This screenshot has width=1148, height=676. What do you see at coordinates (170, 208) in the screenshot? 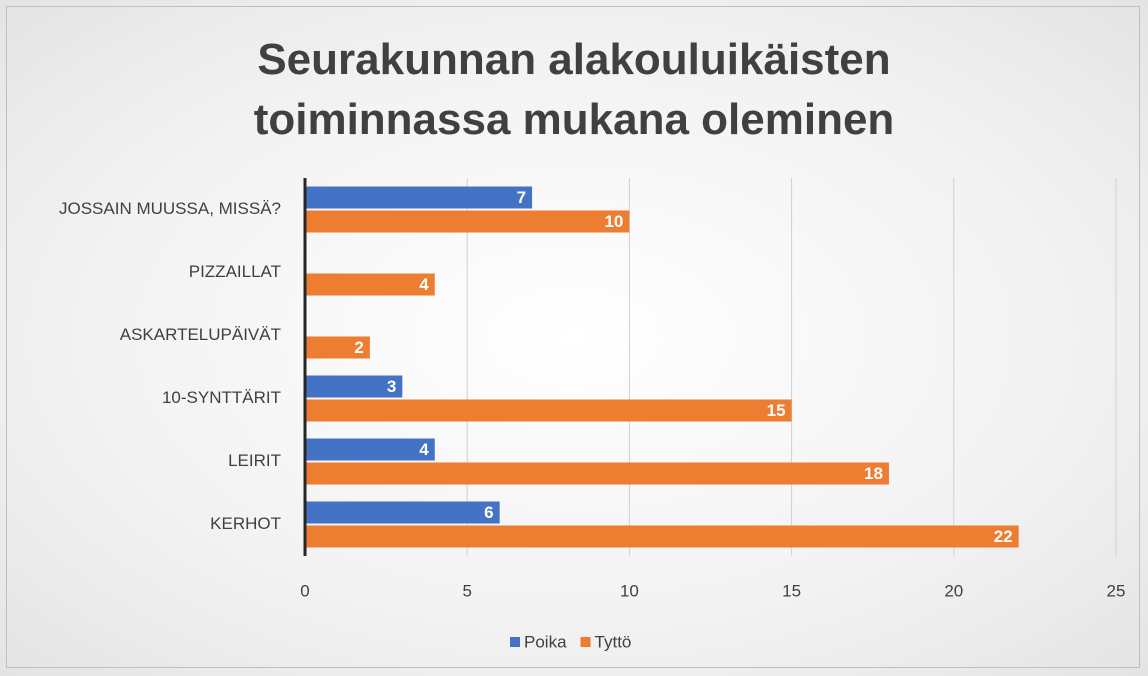
I see `y-tick-label: JOSSAIN MUUSSA, MISSÄ?` at bounding box center [170, 208].